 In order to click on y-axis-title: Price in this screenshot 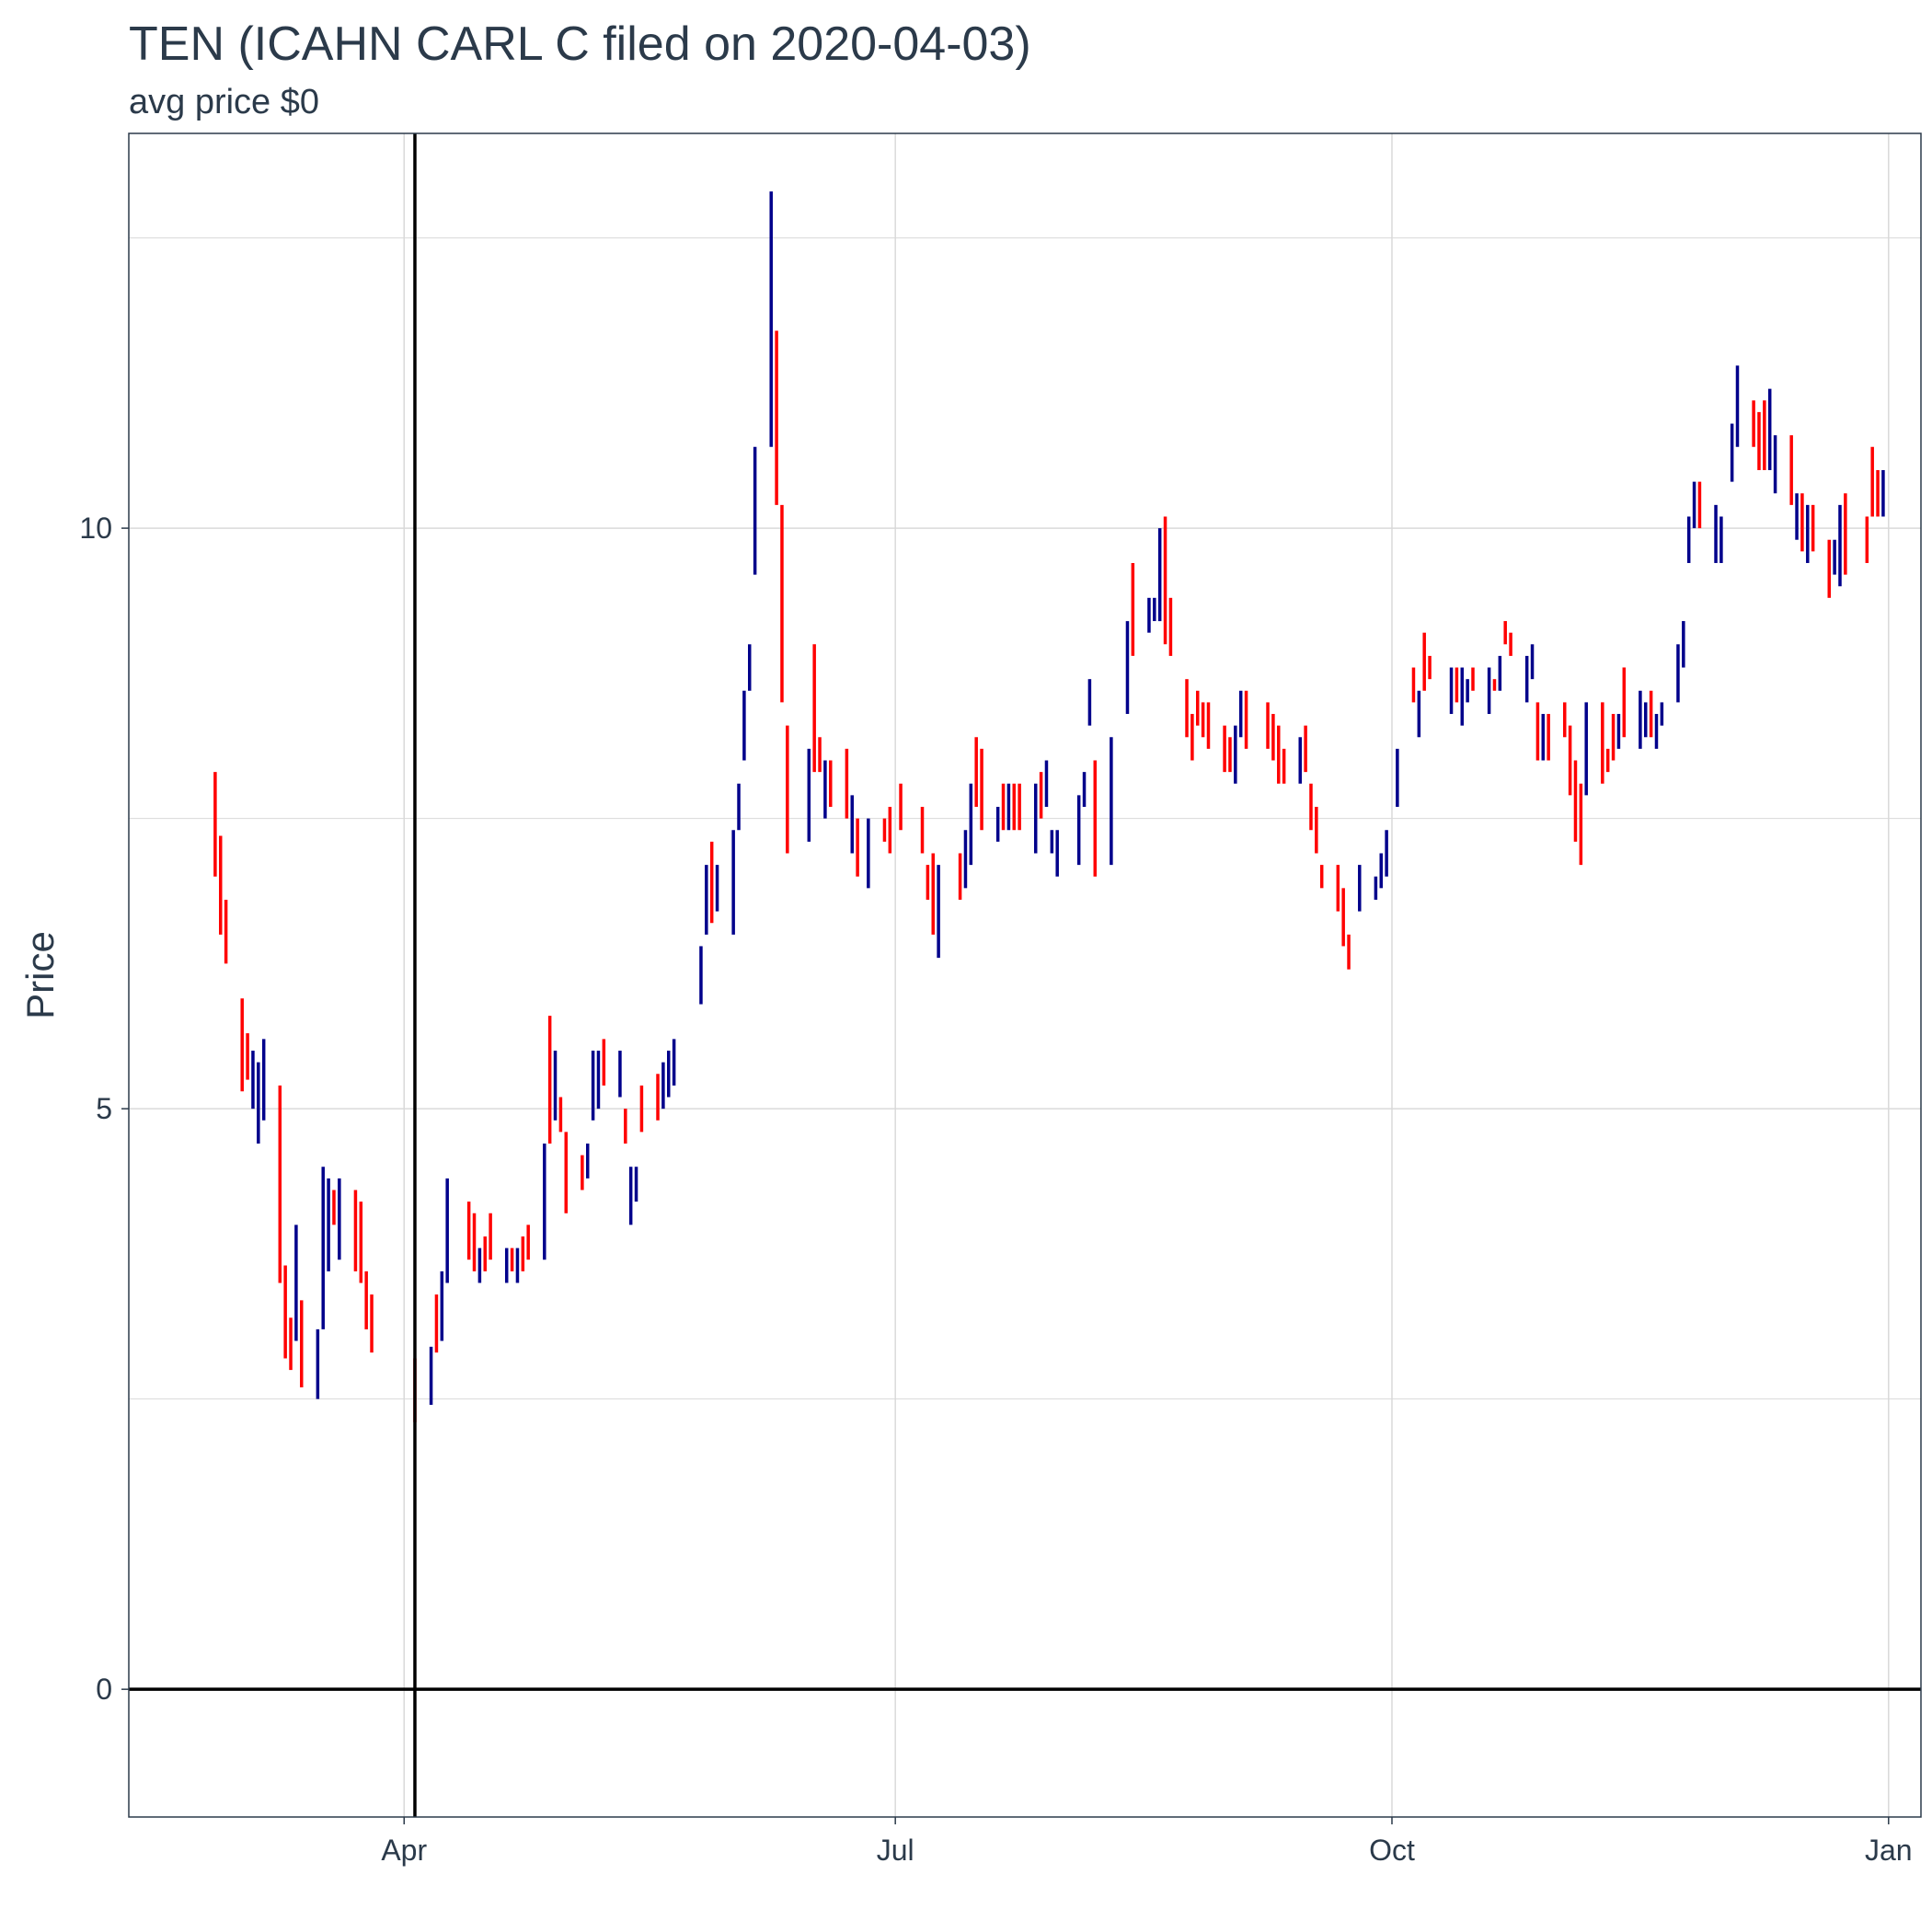, I will do `click(40, 975)`.